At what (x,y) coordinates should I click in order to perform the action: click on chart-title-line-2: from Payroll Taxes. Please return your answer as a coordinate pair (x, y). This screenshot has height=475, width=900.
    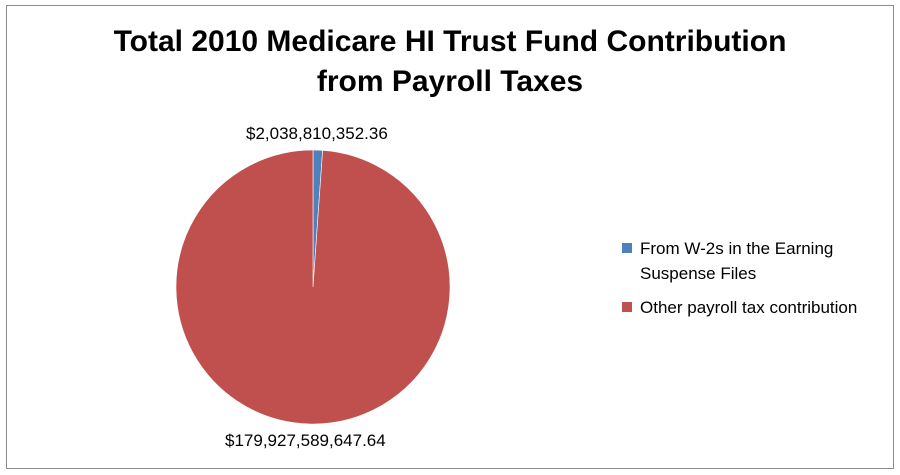
    Looking at the image, I should click on (450, 81).